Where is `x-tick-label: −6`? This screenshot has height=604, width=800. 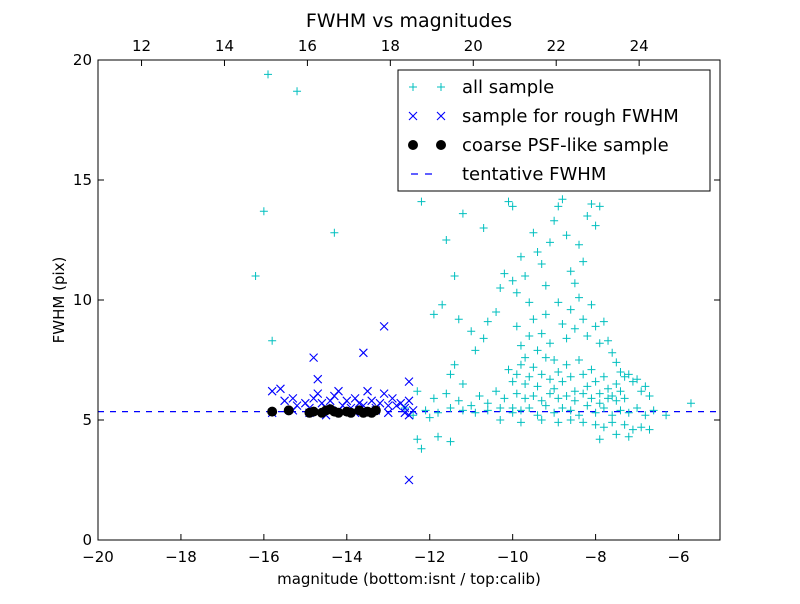 x-tick-label: −6 is located at coordinates (678, 557).